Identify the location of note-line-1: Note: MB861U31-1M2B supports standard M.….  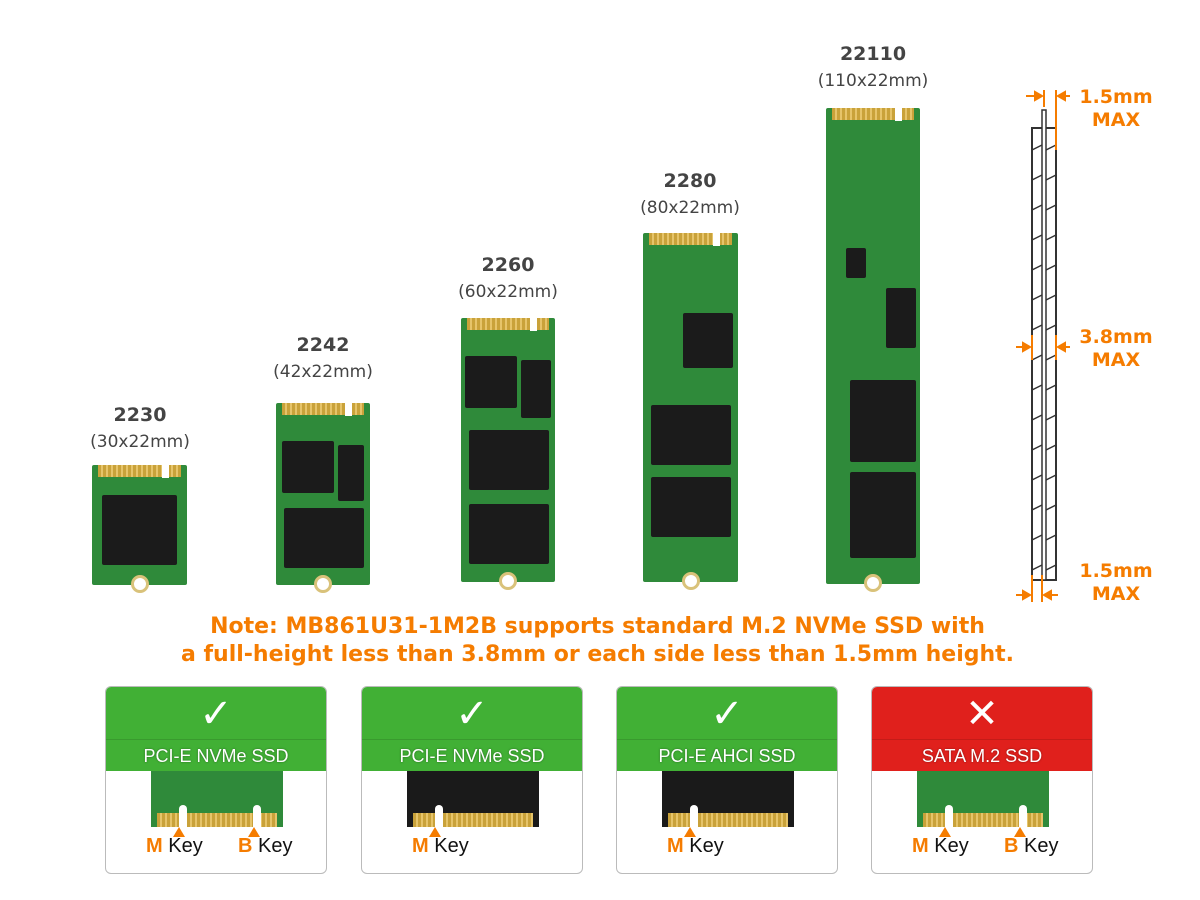
(597, 626).